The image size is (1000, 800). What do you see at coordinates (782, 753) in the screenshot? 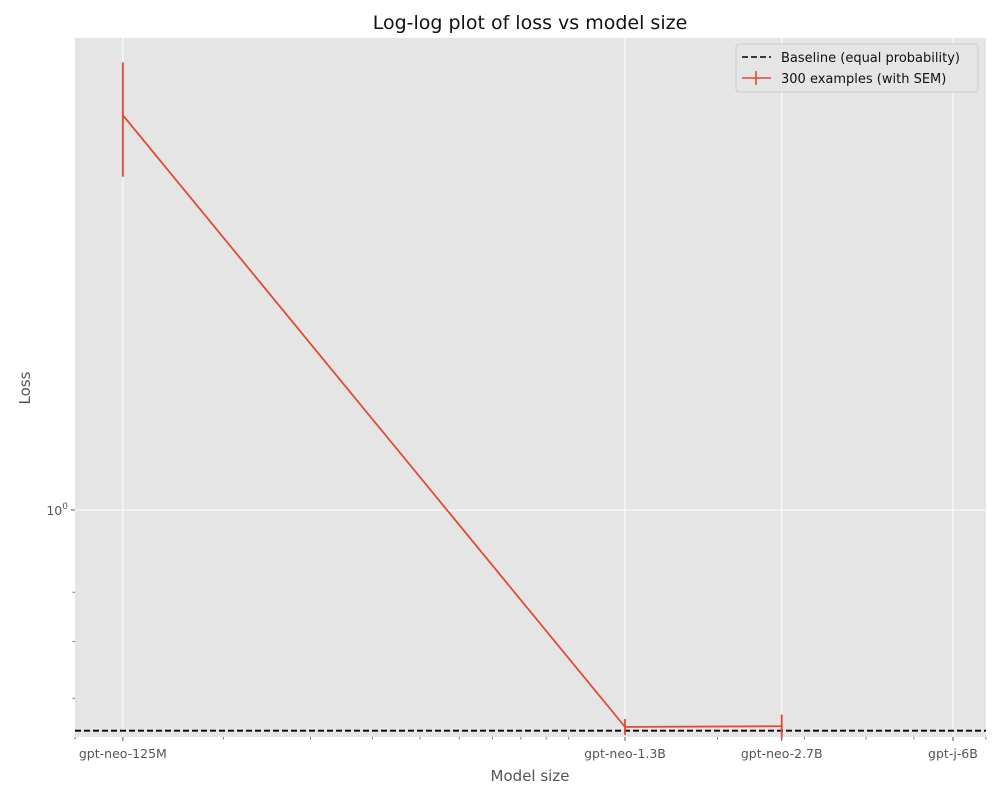
I see `x-tick-label: gpt-neo-2.7B` at bounding box center [782, 753].